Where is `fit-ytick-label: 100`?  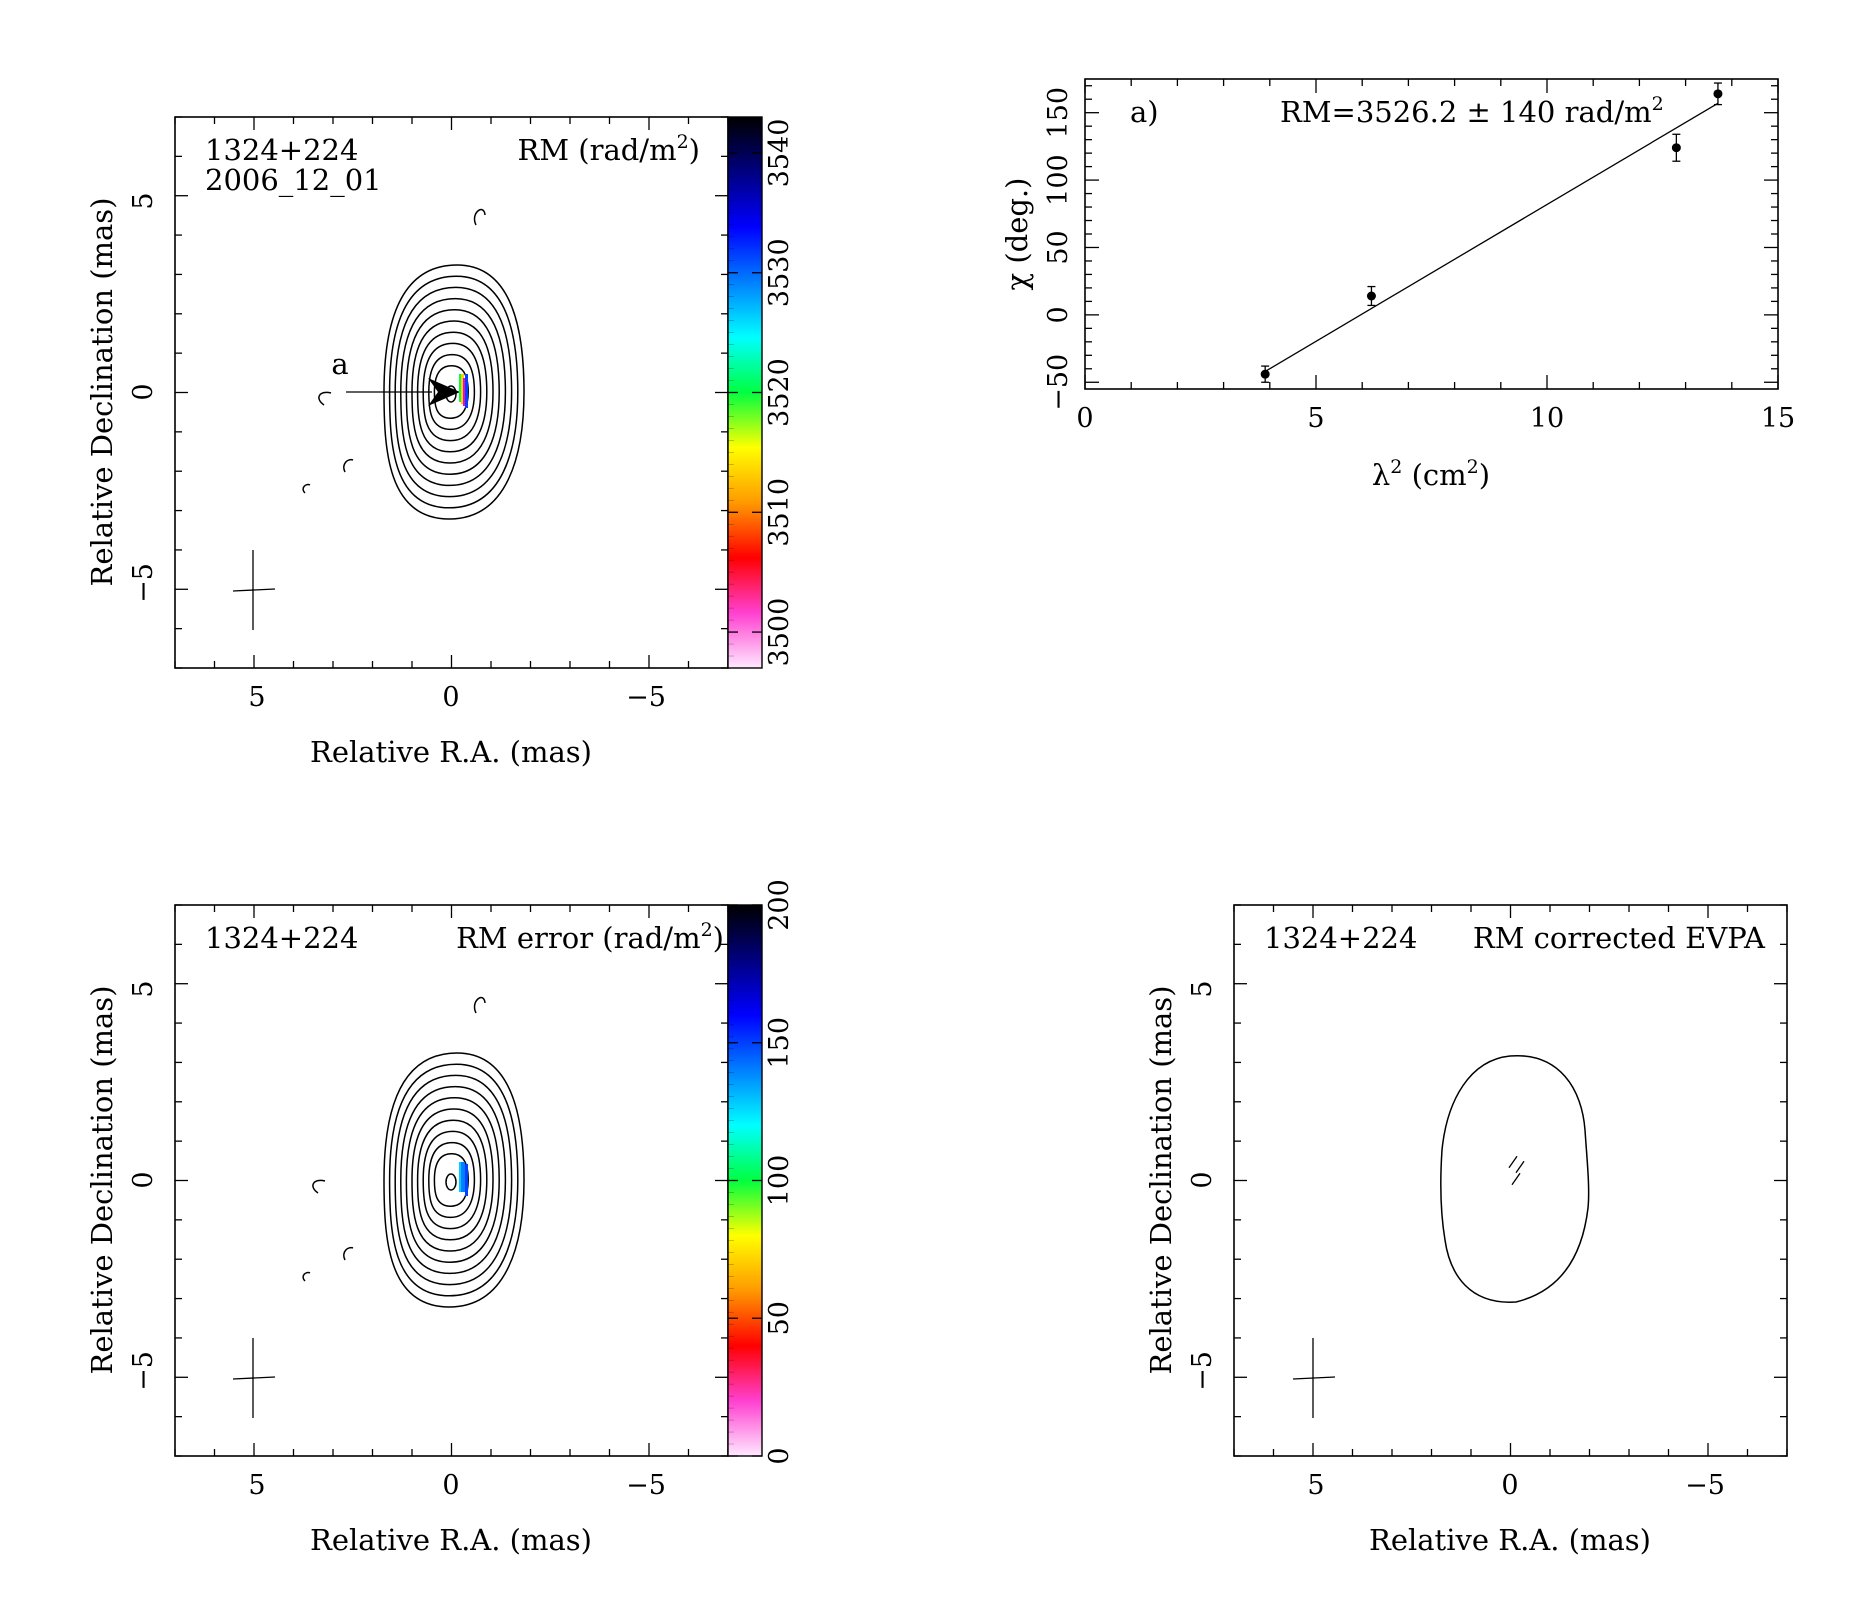
fit-ytick-label: 100 is located at coordinates (1058, 180).